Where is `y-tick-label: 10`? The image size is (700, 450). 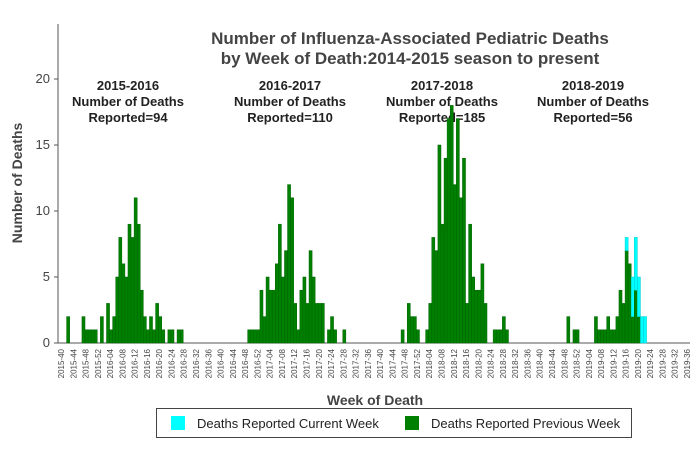 y-tick-label: 10 is located at coordinates (43, 210).